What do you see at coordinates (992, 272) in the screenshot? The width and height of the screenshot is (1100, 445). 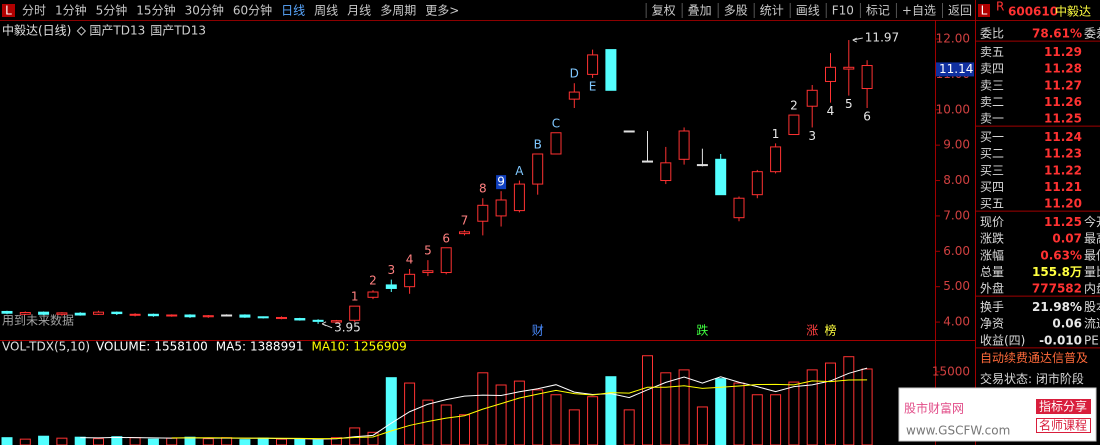 I see `quote-label: 总量` at bounding box center [992, 272].